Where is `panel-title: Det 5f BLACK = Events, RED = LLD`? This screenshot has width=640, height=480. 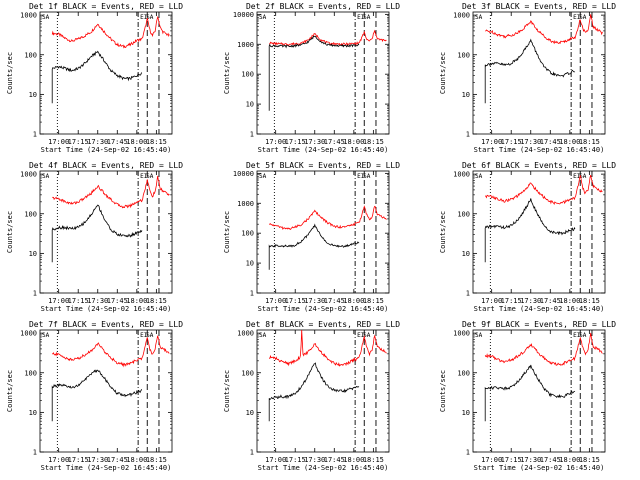 panel-title: Det 5f BLACK = Events, RED = LLD is located at coordinates (323, 165).